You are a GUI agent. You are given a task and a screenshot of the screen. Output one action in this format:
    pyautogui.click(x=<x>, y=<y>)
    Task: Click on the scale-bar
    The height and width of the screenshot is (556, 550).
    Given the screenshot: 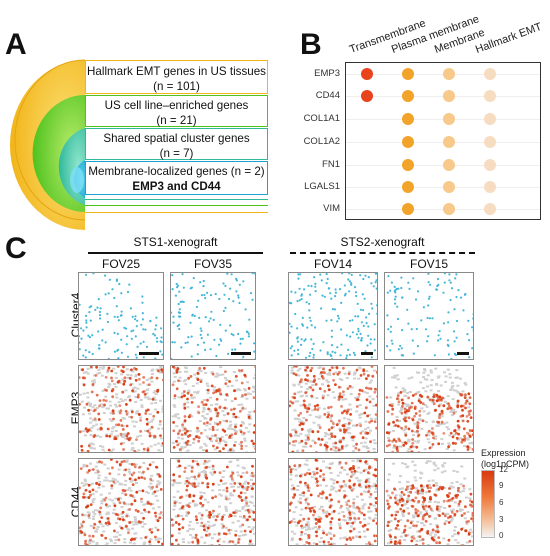 What is the action you would take?
    pyautogui.click(x=463, y=353)
    